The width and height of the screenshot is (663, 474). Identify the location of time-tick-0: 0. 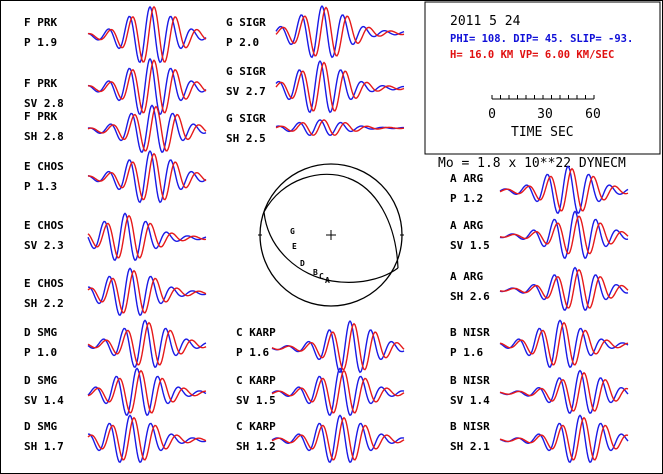
(492, 114).